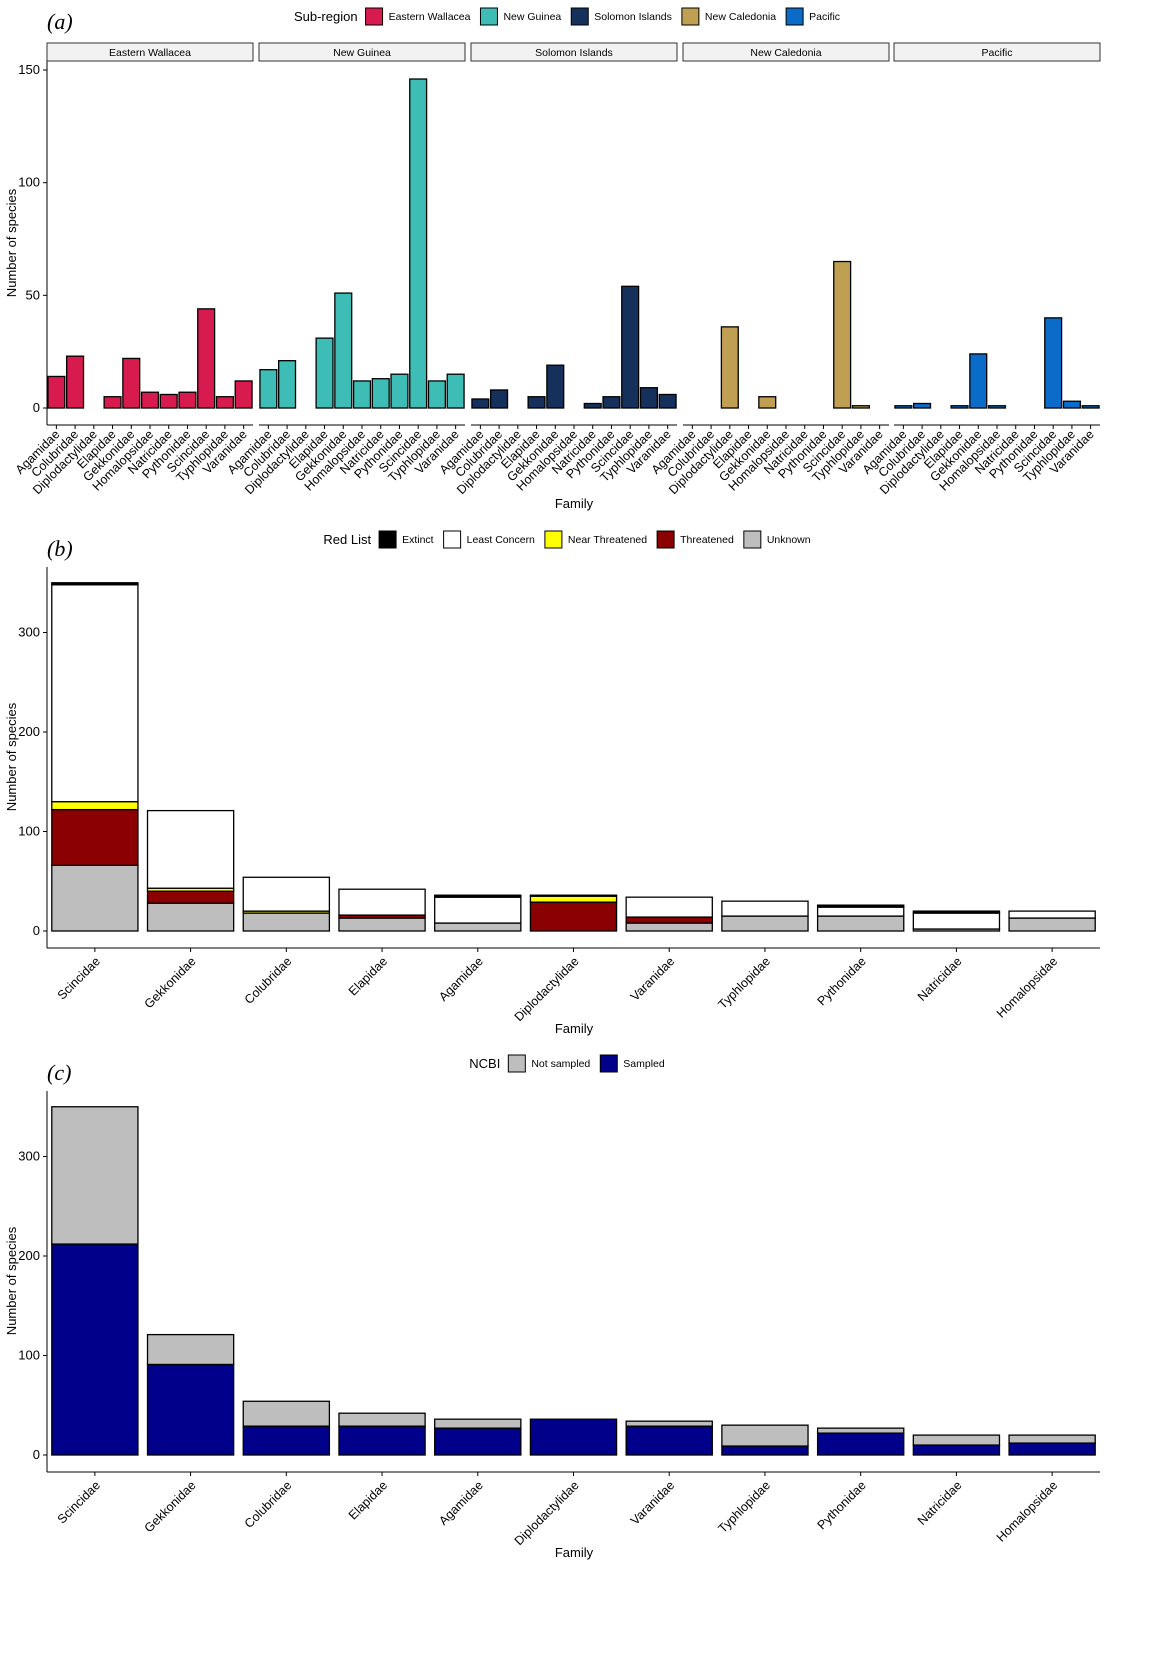  Describe the element at coordinates (707, 540) in the screenshot. I see `legend-label-threatened: Threatened` at that location.